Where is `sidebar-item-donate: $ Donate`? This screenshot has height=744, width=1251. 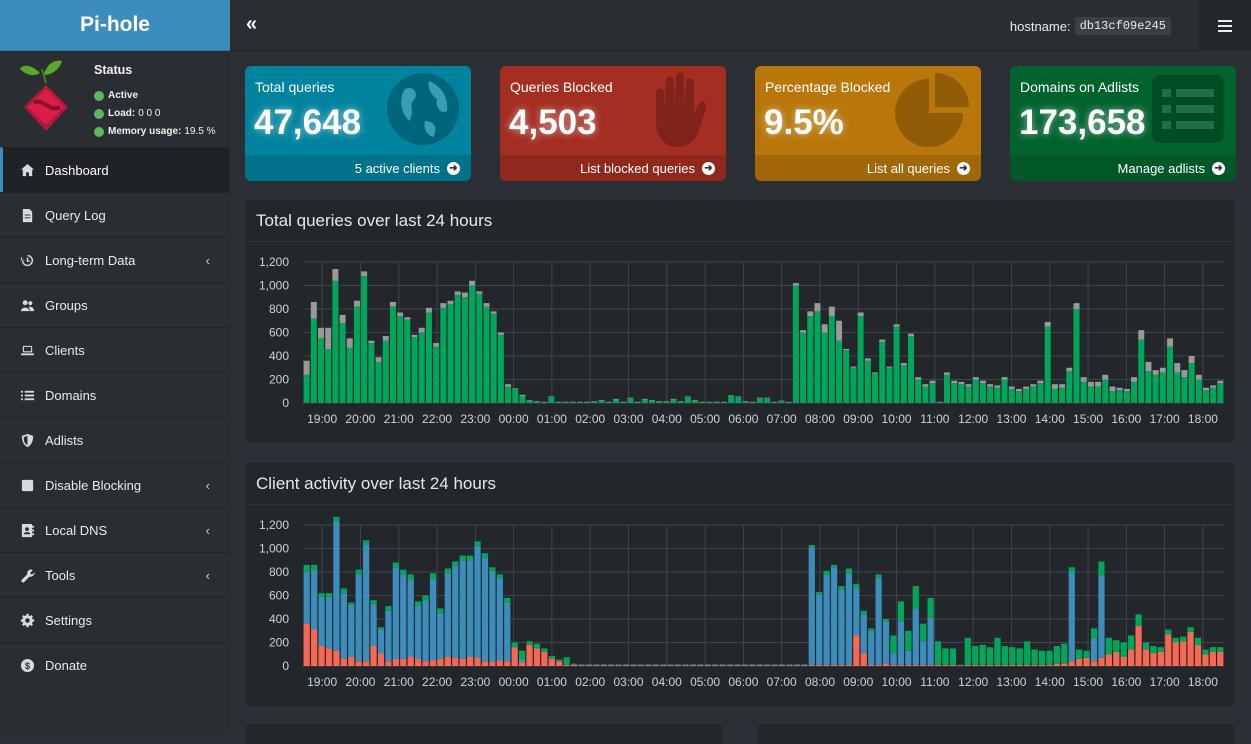 sidebar-item-donate: $ Donate is located at coordinates (115, 664).